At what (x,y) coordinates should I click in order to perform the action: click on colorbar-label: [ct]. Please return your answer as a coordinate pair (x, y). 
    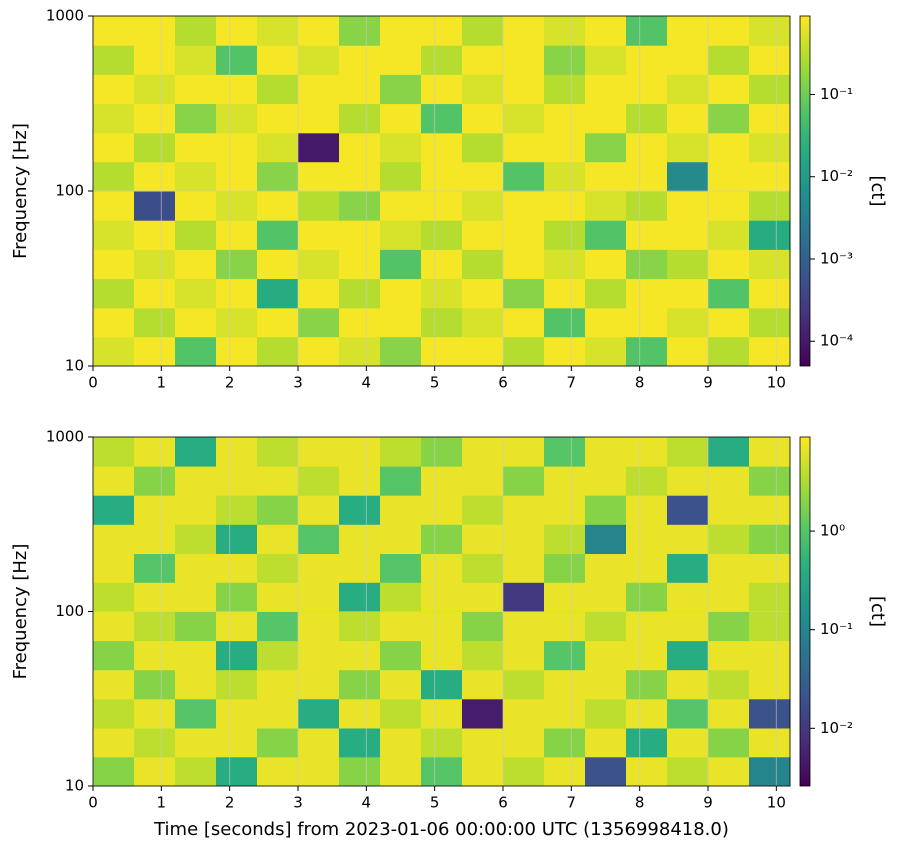
    Looking at the image, I should click on (877, 191).